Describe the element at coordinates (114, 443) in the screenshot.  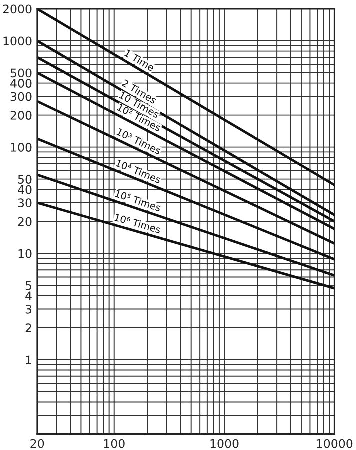
I see `x-tick-label: 100` at that location.